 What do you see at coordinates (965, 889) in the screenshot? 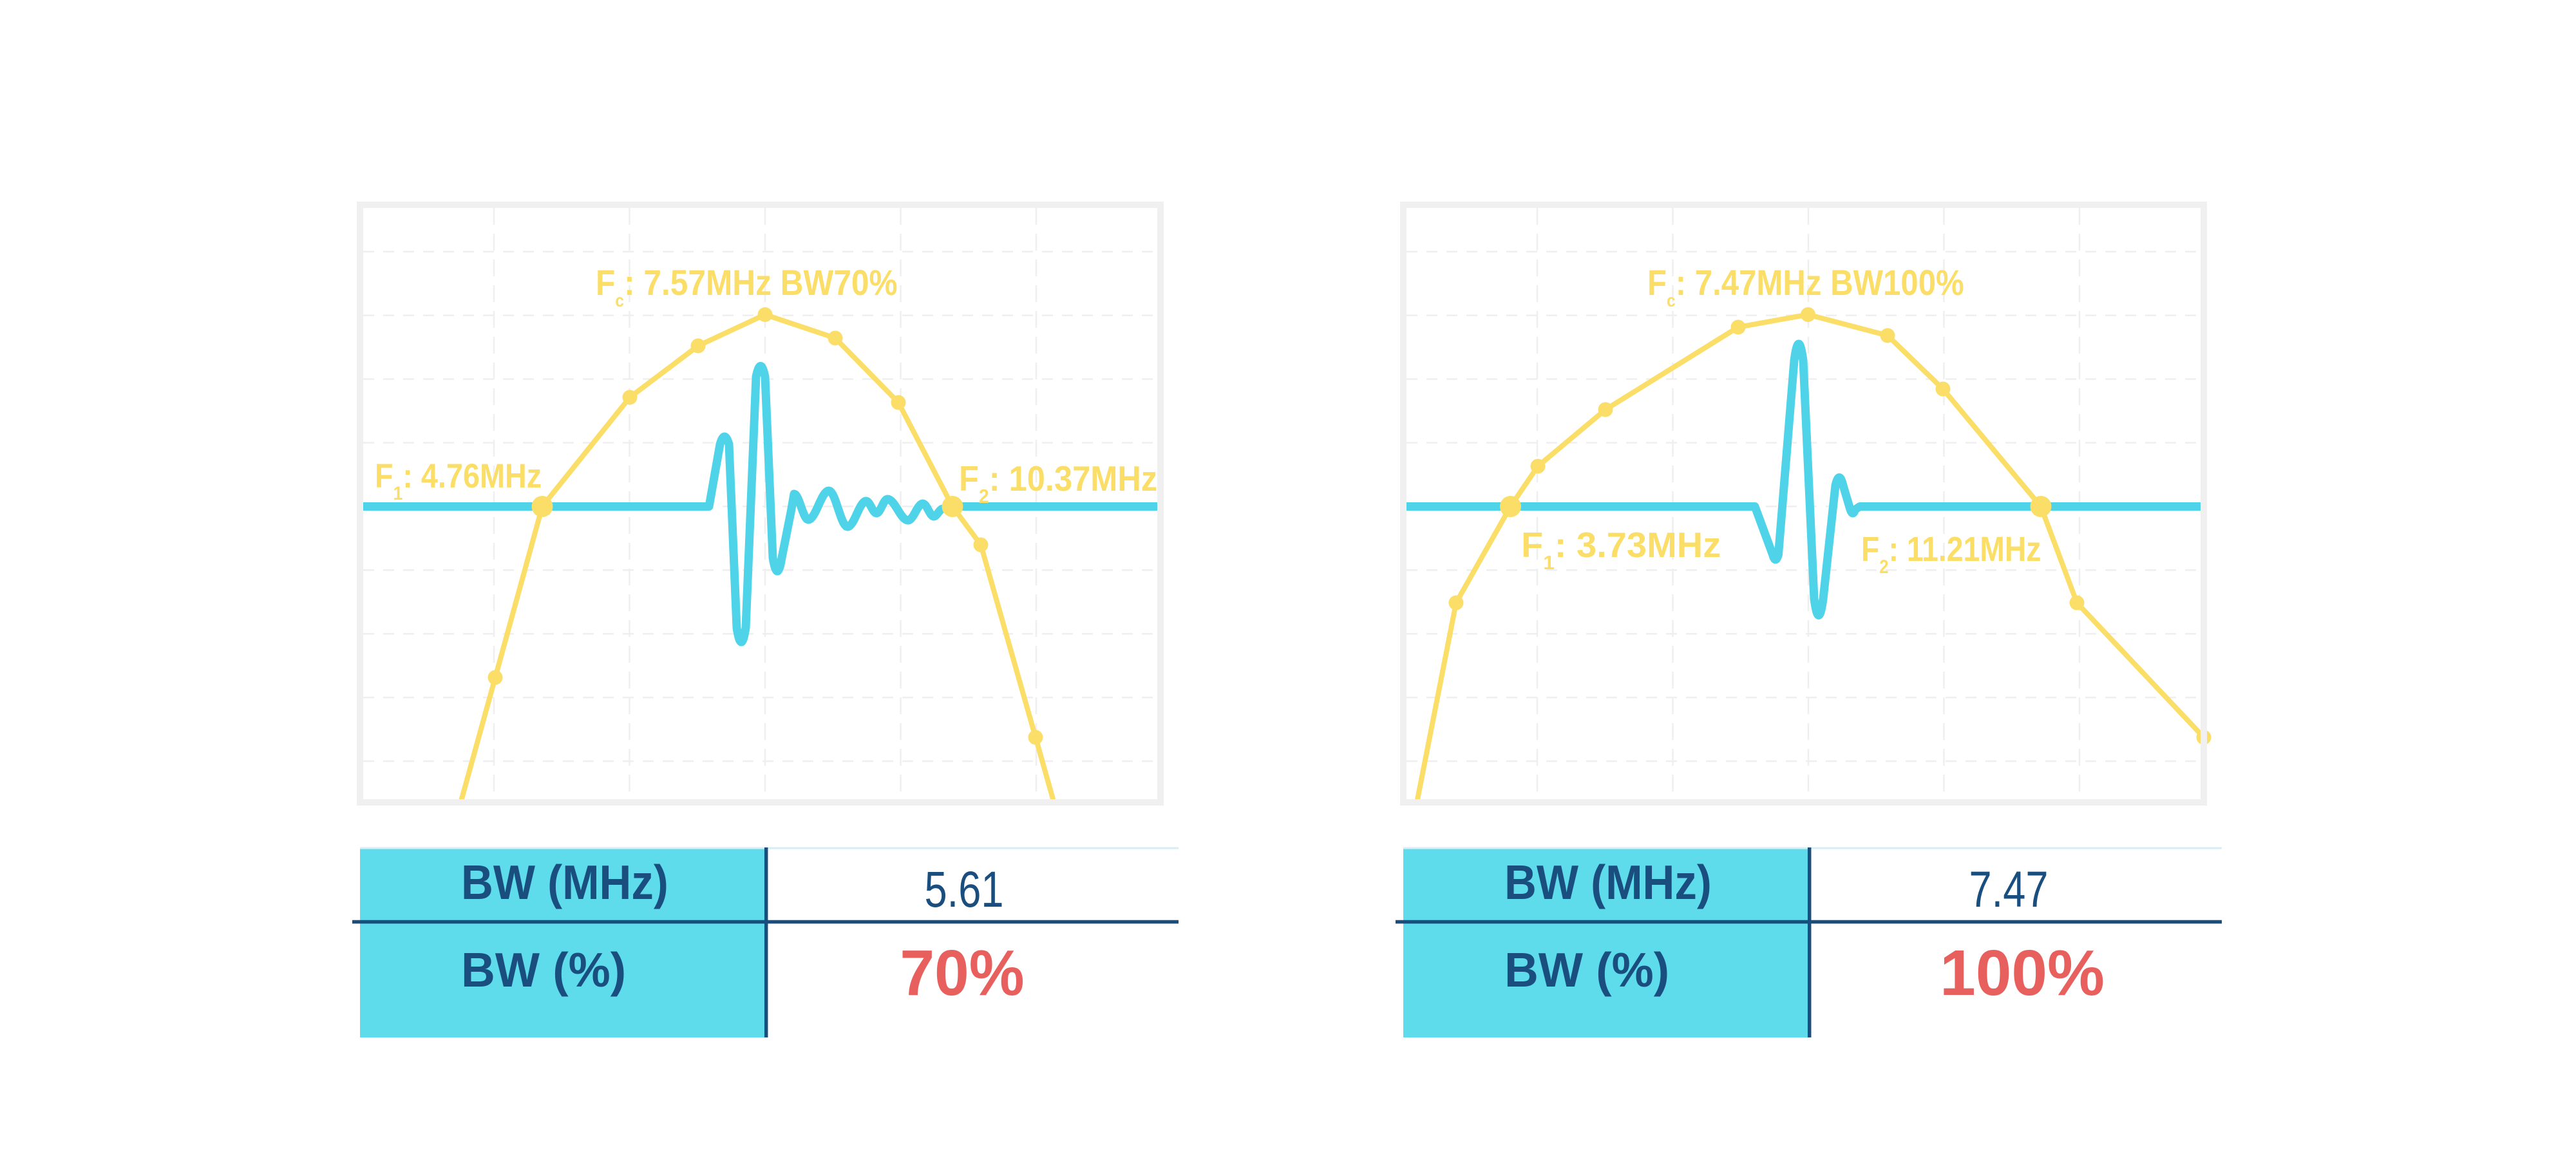
I see `svg-text: 5.61` at bounding box center [965, 889].